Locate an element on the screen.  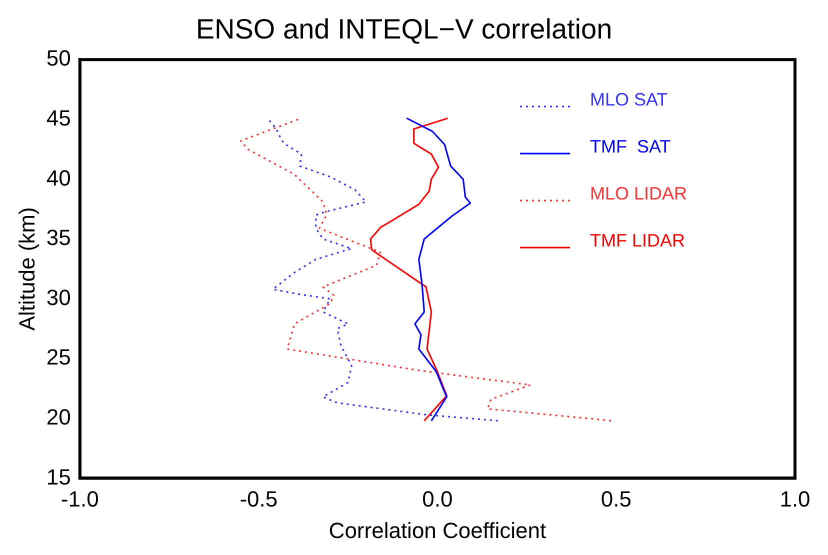
y-tick-label: 50 is located at coordinates (58, 58).